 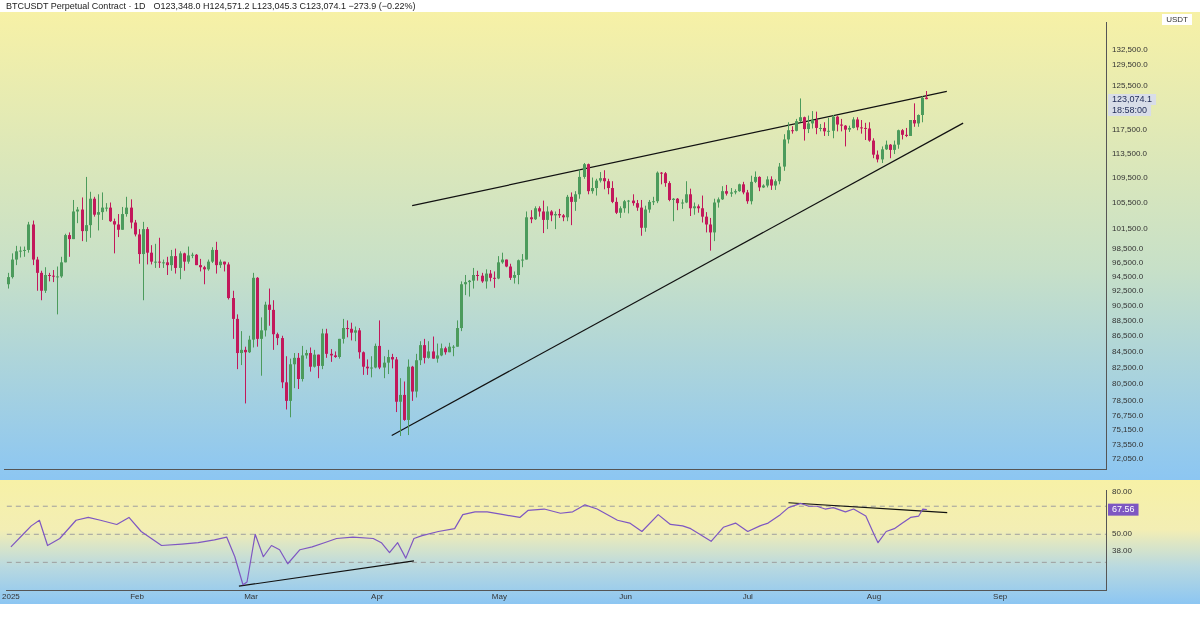 I want to click on y-tick-label: 82,500.0, so click(x=1128, y=367).